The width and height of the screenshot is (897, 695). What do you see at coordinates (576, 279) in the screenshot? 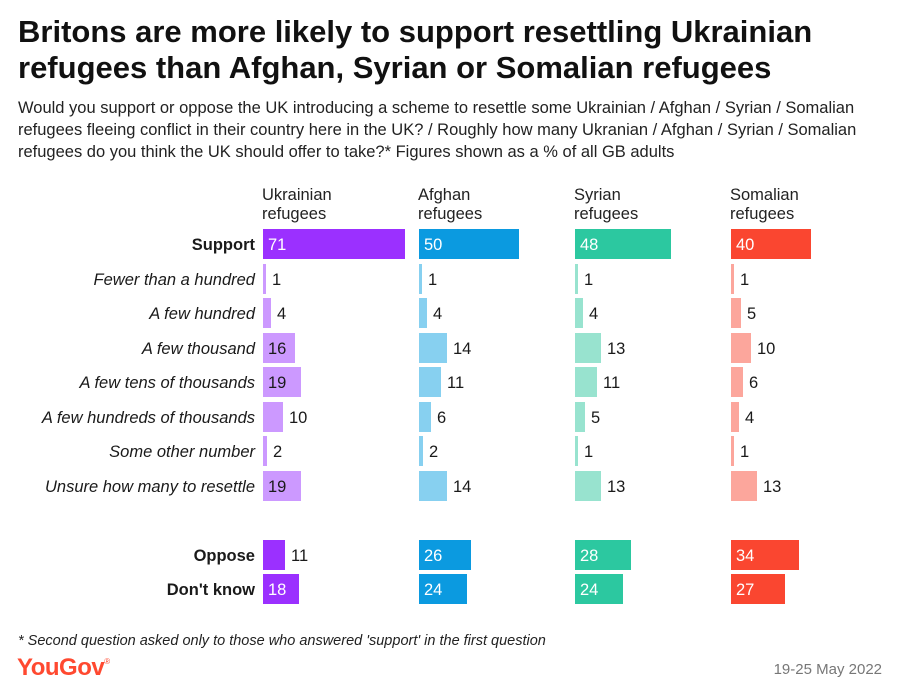
I see `bar-syrian-refugees-fewer-than-a-hundred` at bounding box center [576, 279].